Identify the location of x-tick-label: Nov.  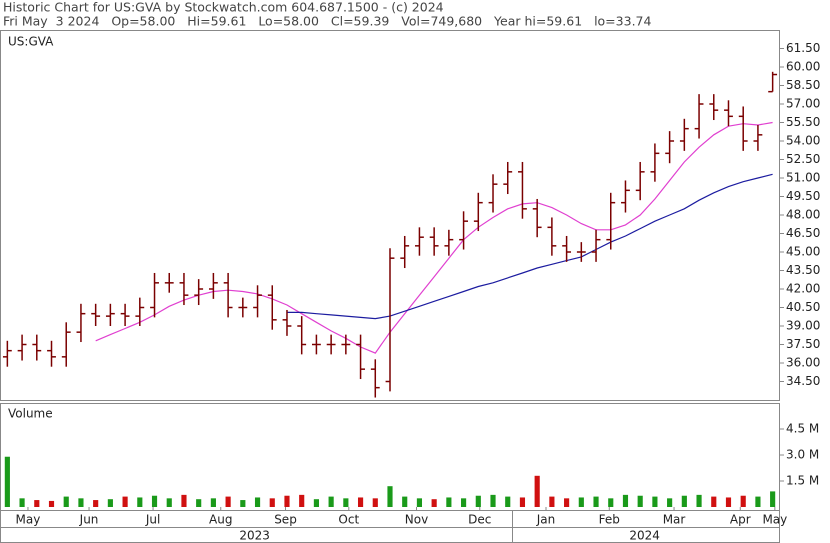
(416, 520).